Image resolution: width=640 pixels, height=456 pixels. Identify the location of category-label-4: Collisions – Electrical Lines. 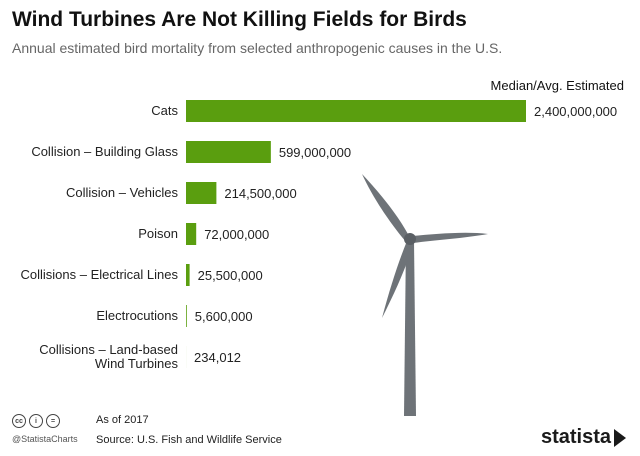
(99, 274).